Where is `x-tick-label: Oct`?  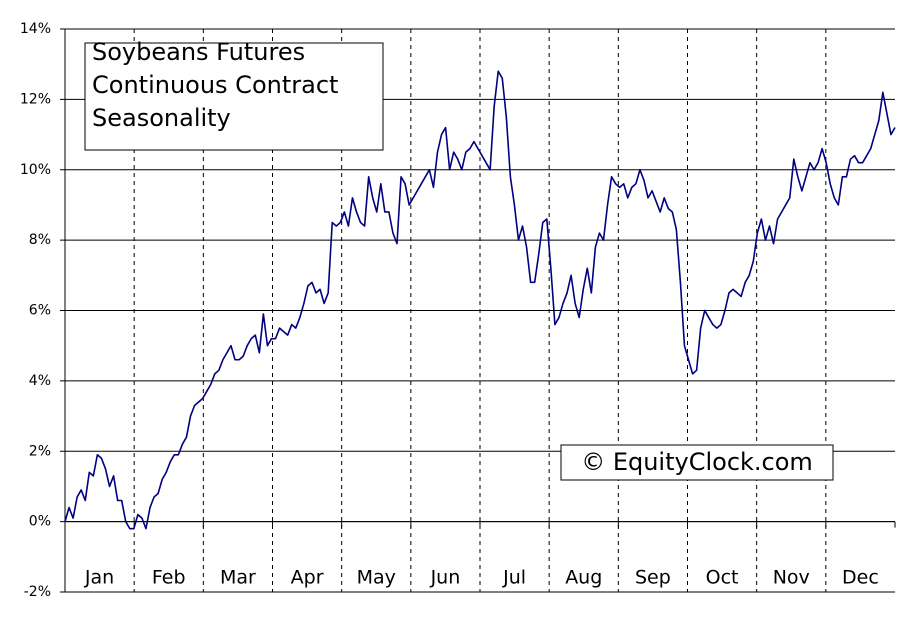 x-tick-label: Oct is located at coordinates (722, 578).